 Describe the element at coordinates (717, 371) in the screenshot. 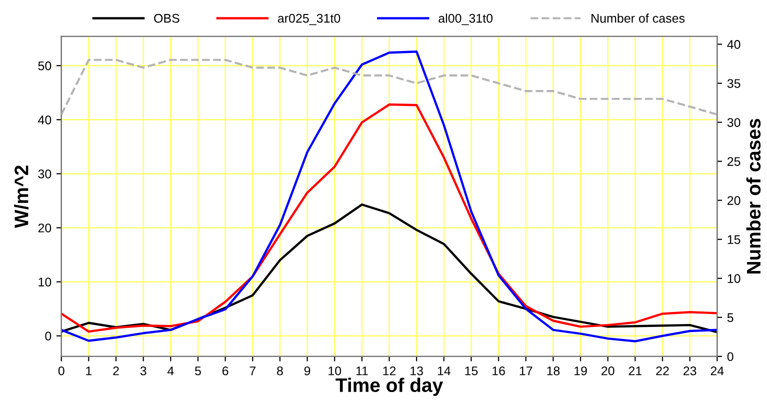

I see `x-tick-label: 24` at that location.